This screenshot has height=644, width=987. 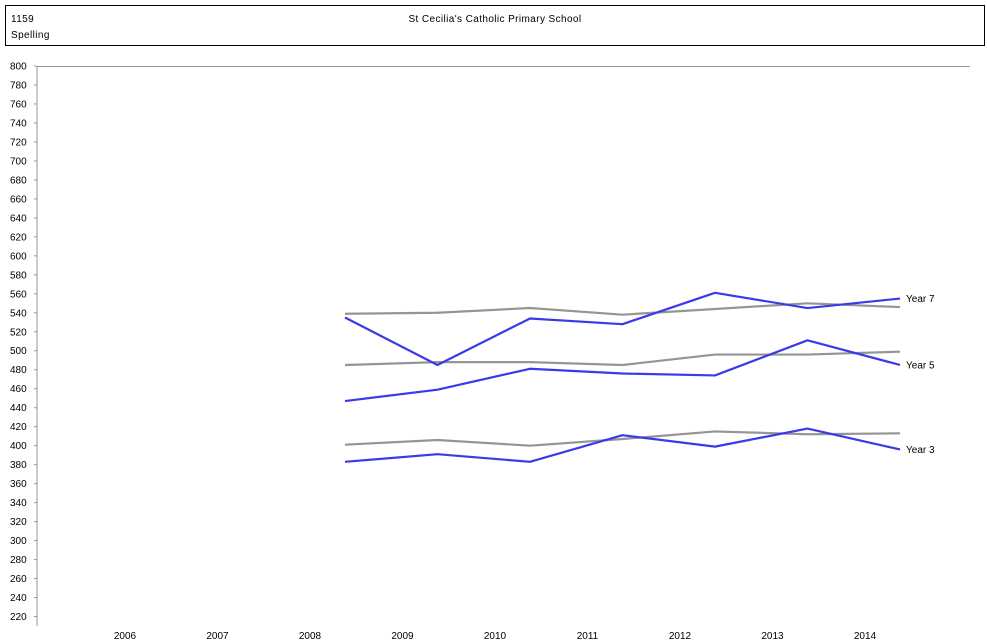 What do you see at coordinates (23, 19) in the screenshot?
I see `school-id: 1159` at bounding box center [23, 19].